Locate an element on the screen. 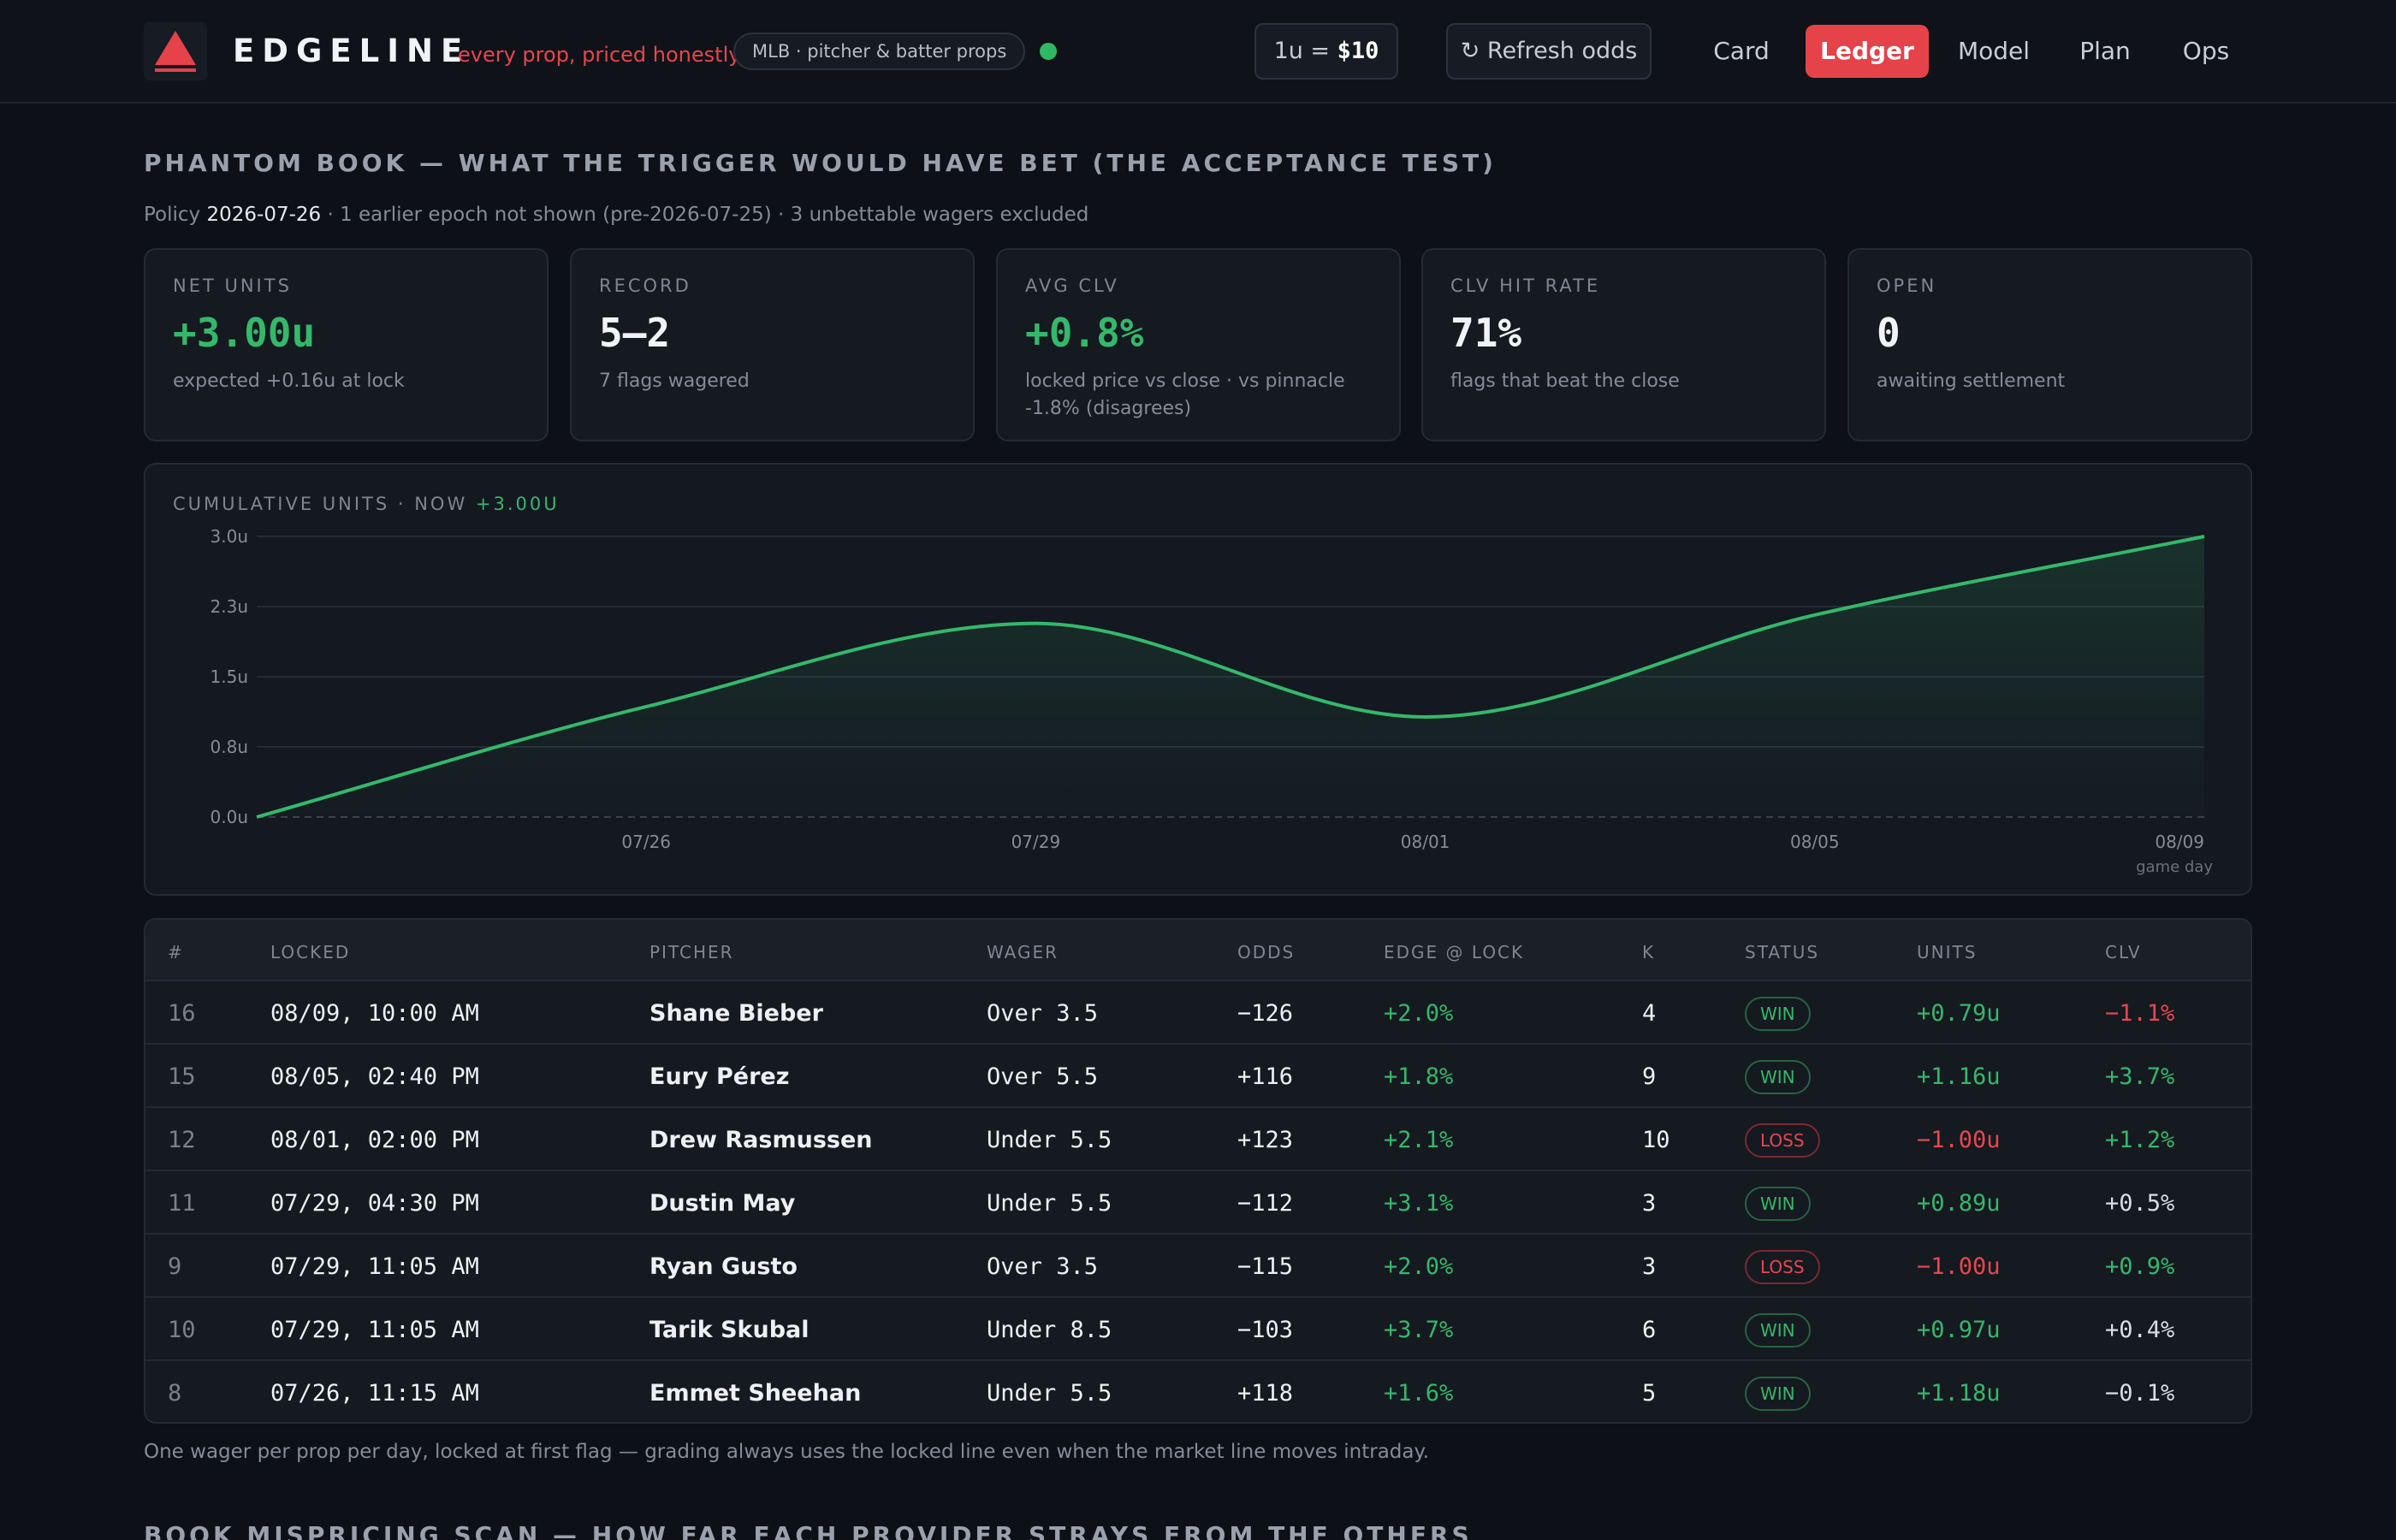 The width and height of the screenshot is (2396, 1540). stat-value: 5–2 is located at coordinates (635, 333).